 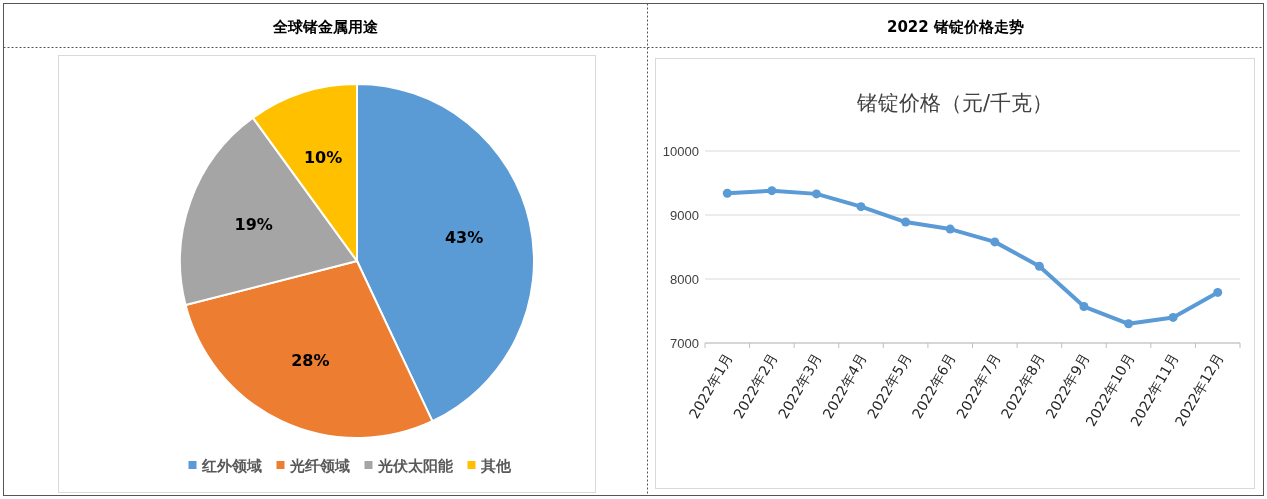 I want to click on chart-title: 2022 锗锭价格走势, so click(x=955, y=27).